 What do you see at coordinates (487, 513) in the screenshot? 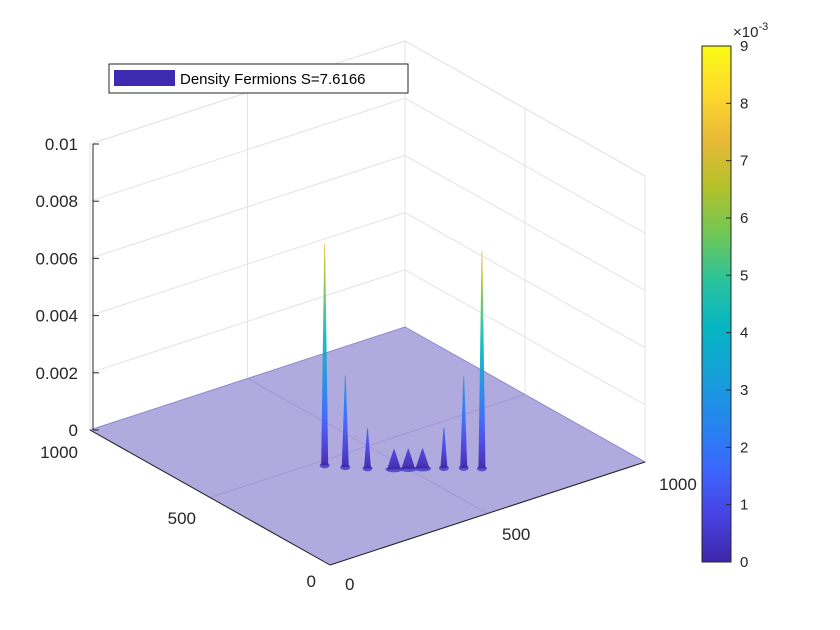
I see `x-axis-line` at bounding box center [487, 513].